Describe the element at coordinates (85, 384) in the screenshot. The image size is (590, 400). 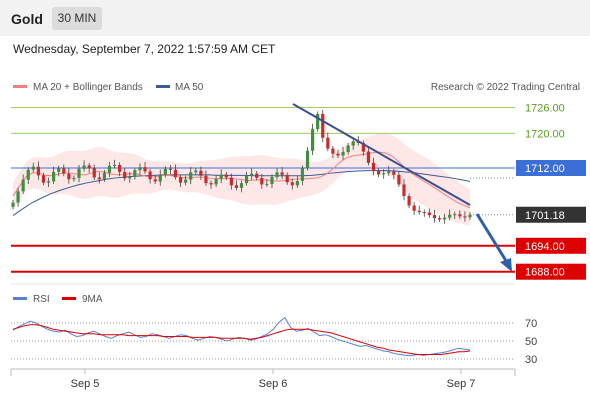
I see `x-tick-label-Sep-5: Sep 5` at that location.